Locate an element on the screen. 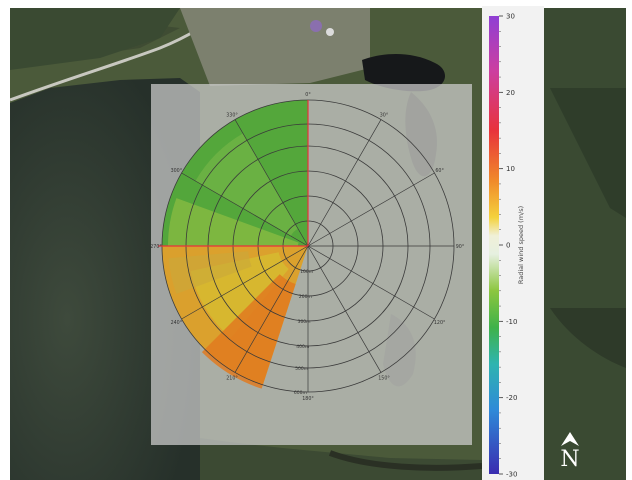 The width and height of the screenshot is (632, 480). azimuth-label: 270° is located at coordinates (156, 247).